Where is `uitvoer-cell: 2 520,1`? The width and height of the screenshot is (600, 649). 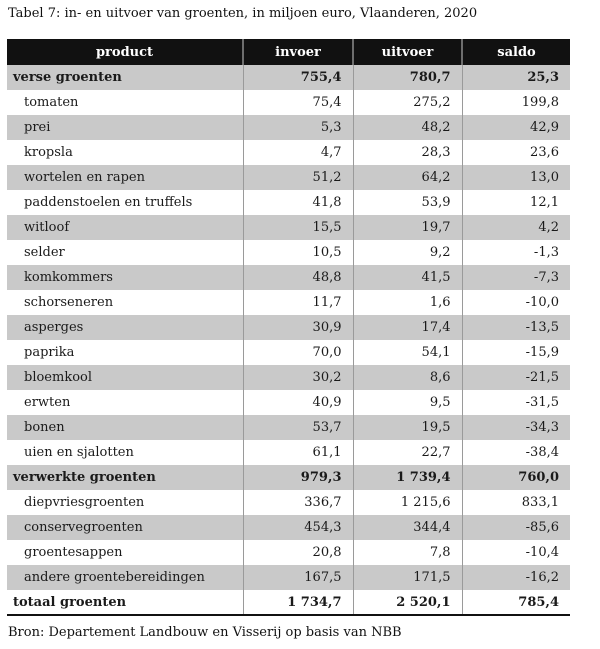 uitvoer-cell: 2 520,1 is located at coordinates (407, 602).